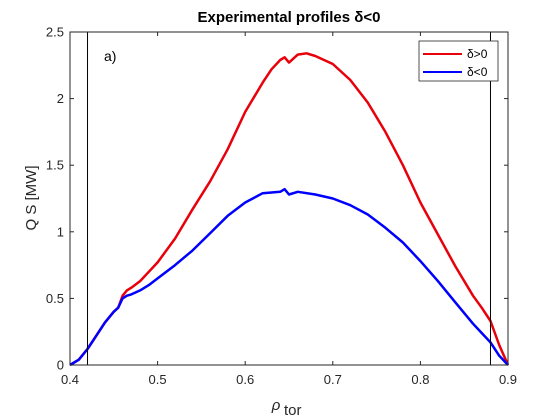  What do you see at coordinates (333, 379) in the screenshot?
I see `x-tick-label: 0.7` at bounding box center [333, 379].